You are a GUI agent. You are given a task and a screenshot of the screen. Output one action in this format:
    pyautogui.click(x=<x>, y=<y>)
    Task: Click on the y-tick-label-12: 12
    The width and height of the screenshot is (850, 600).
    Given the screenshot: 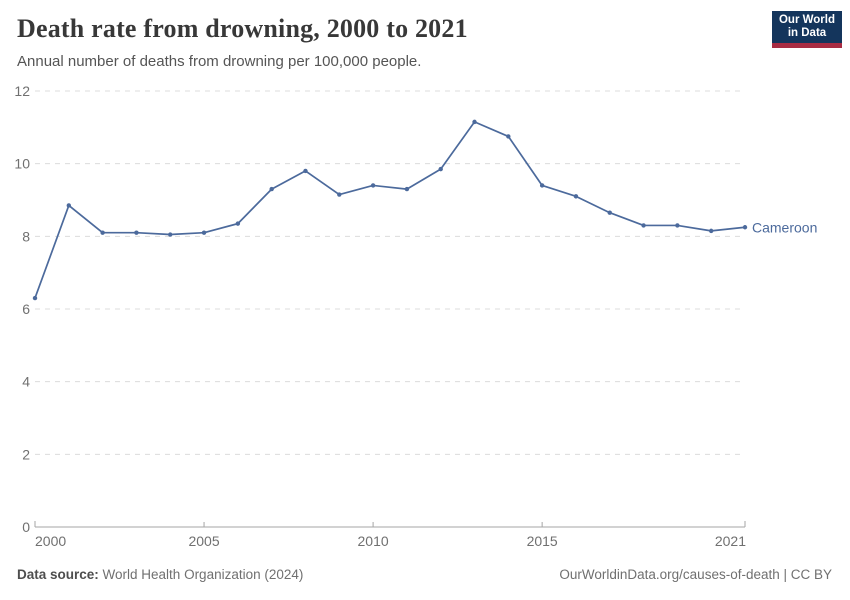 What is the action you would take?
    pyautogui.click(x=22, y=91)
    